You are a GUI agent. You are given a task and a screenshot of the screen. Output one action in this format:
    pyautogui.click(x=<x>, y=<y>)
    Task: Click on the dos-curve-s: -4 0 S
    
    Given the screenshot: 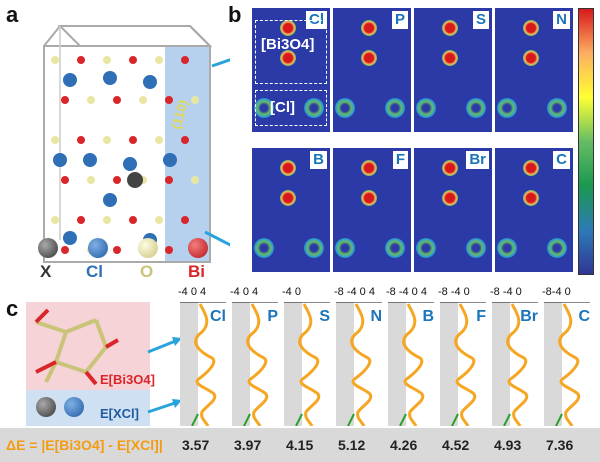 What is the action you would take?
    pyautogui.click(x=307, y=356)
    